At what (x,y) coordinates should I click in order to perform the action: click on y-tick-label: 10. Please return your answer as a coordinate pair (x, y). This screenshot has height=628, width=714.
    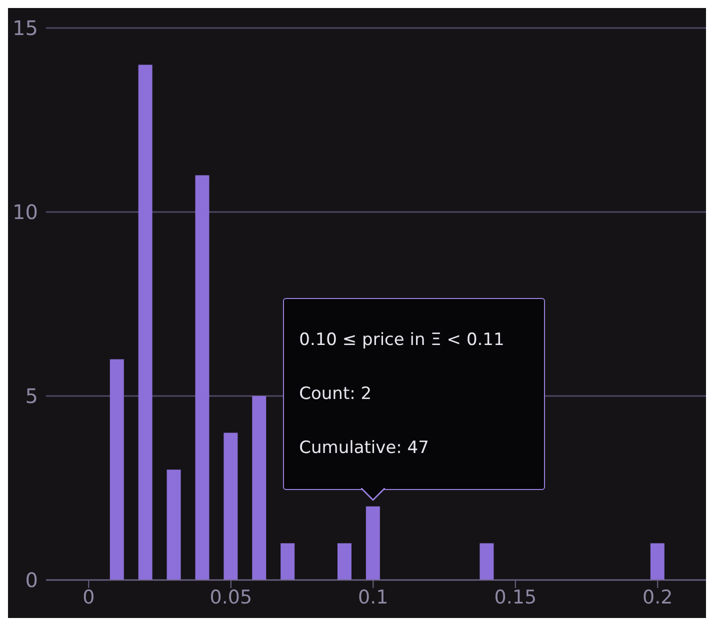
    Looking at the image, I should click on (25, 212).